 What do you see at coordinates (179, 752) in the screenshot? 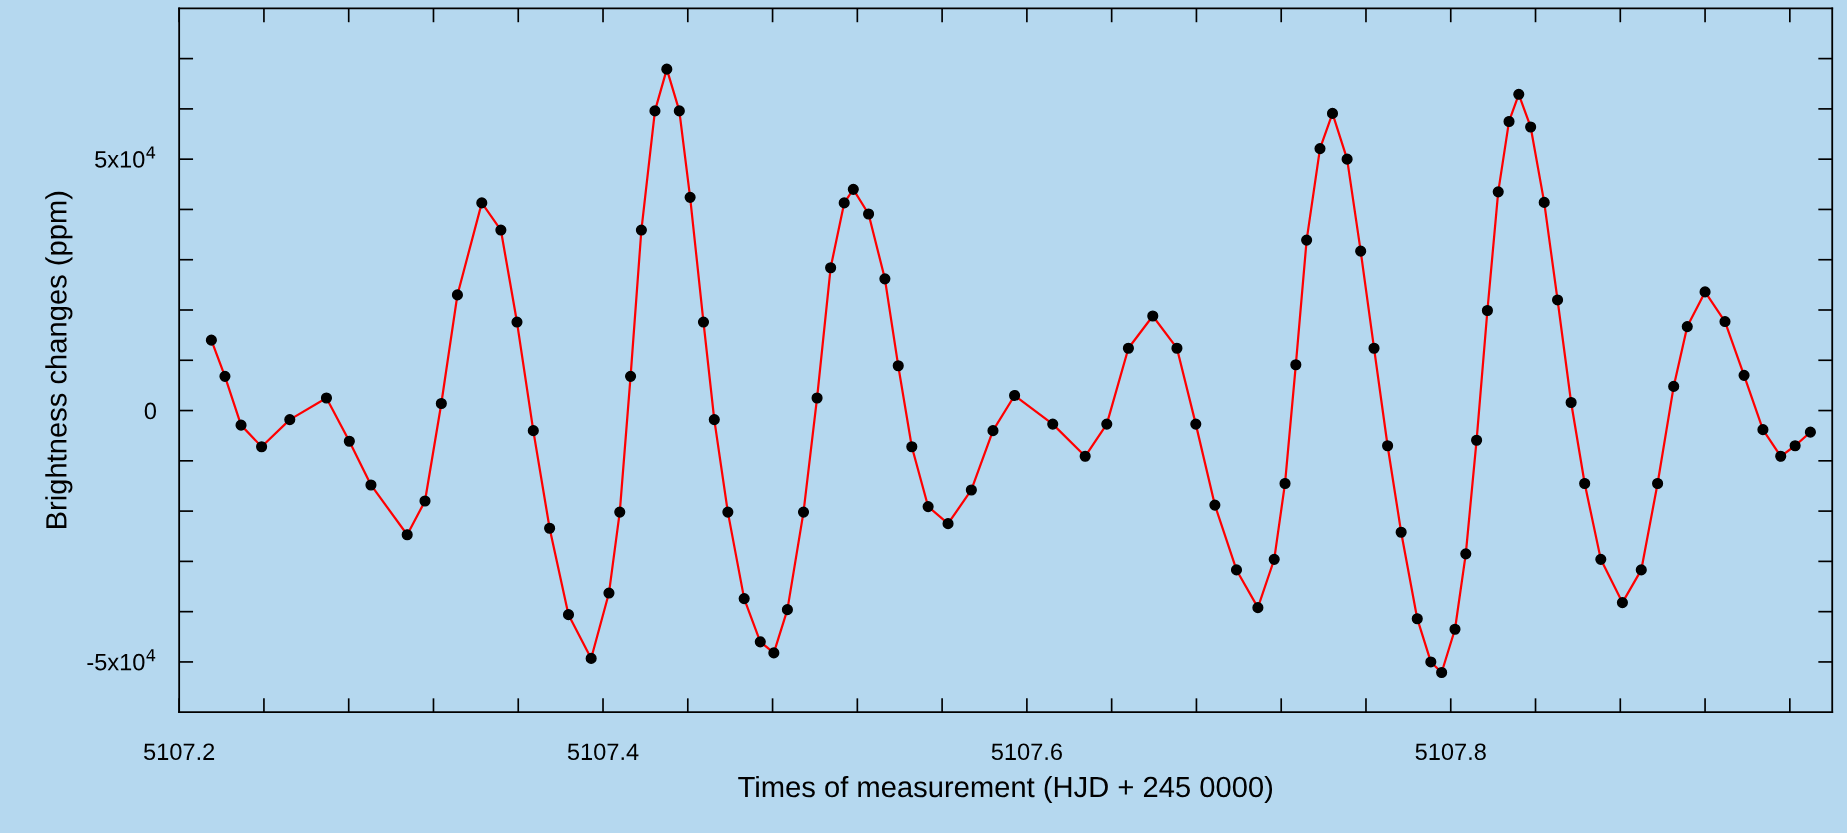
I see `x-tick-label: 5107.2` at bounding box center [179, 752].